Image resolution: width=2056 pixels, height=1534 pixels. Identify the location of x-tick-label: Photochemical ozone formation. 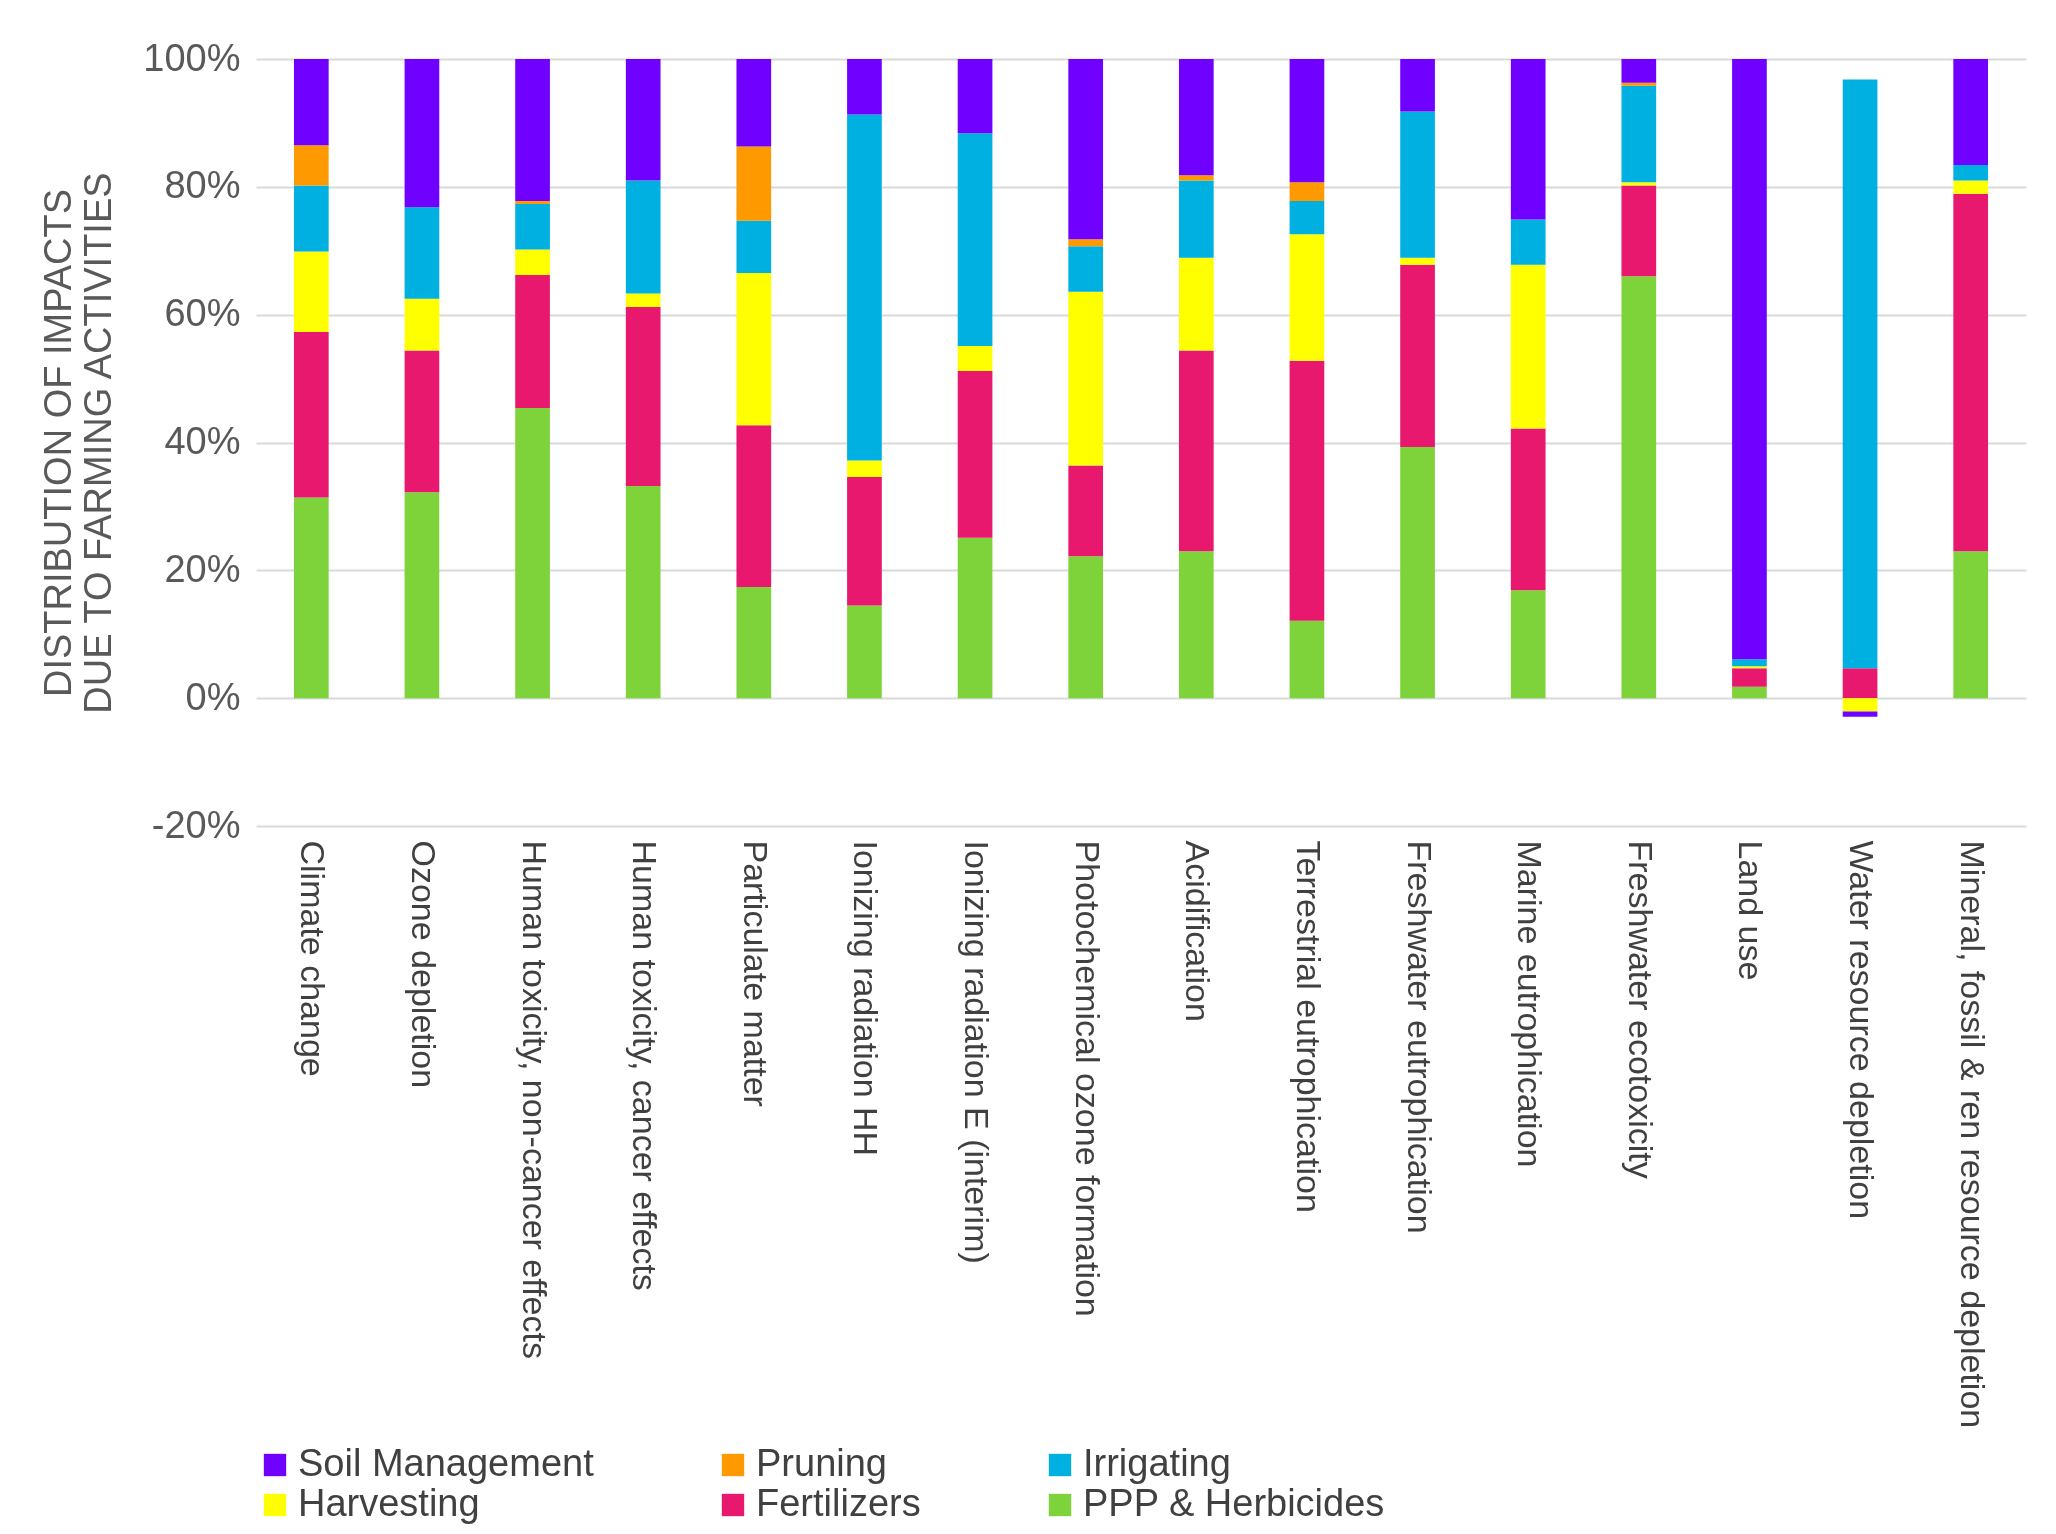
(1087, 1078).